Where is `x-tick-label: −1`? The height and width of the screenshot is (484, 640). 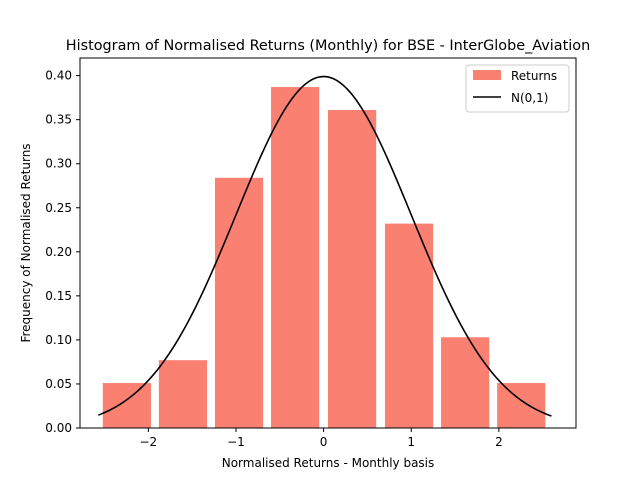
x-tick-label: −1 is located at coordinates (236, 442).